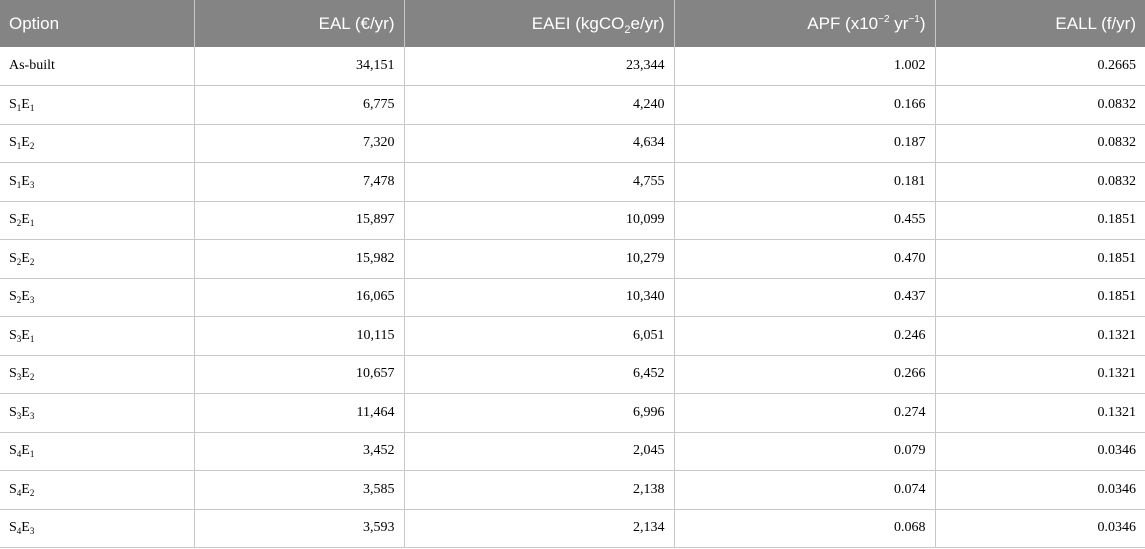  I want to click on eaei-cell: 2,045, so click(539, 451).